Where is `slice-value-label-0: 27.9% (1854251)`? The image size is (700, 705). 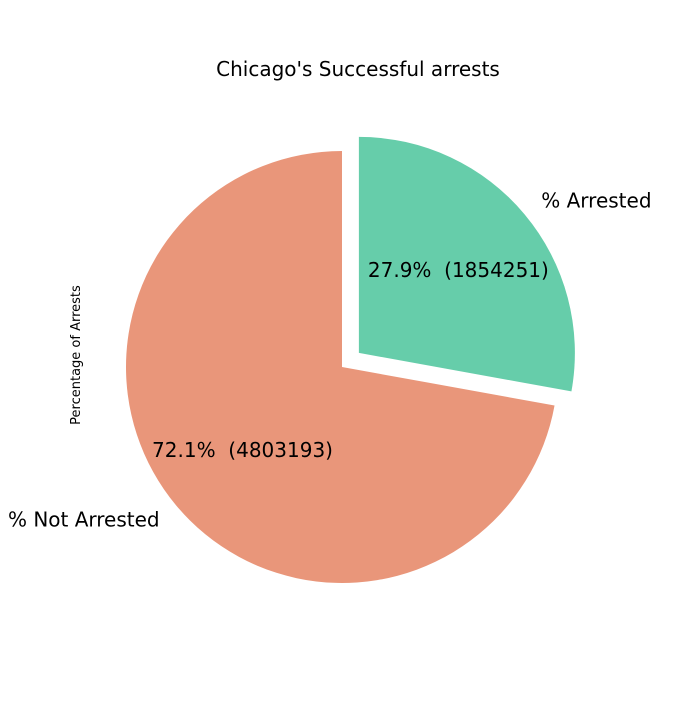 slice-value-label-0: 27.9% (1854251) is located at coordinates (458, 270).